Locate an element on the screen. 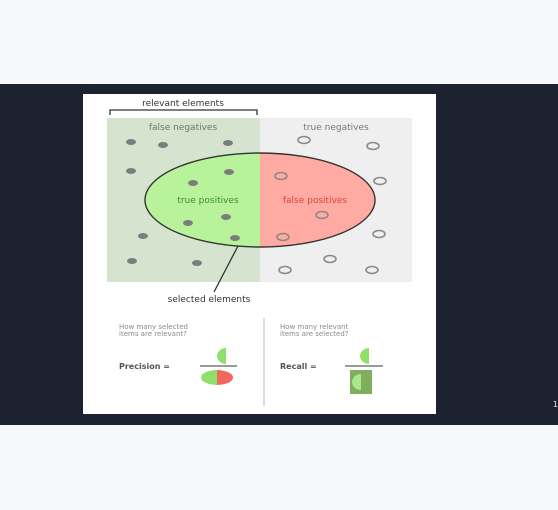 The image size is (558, 510). recall-question-line2: items are selected? is located at coordinates (314, 334).